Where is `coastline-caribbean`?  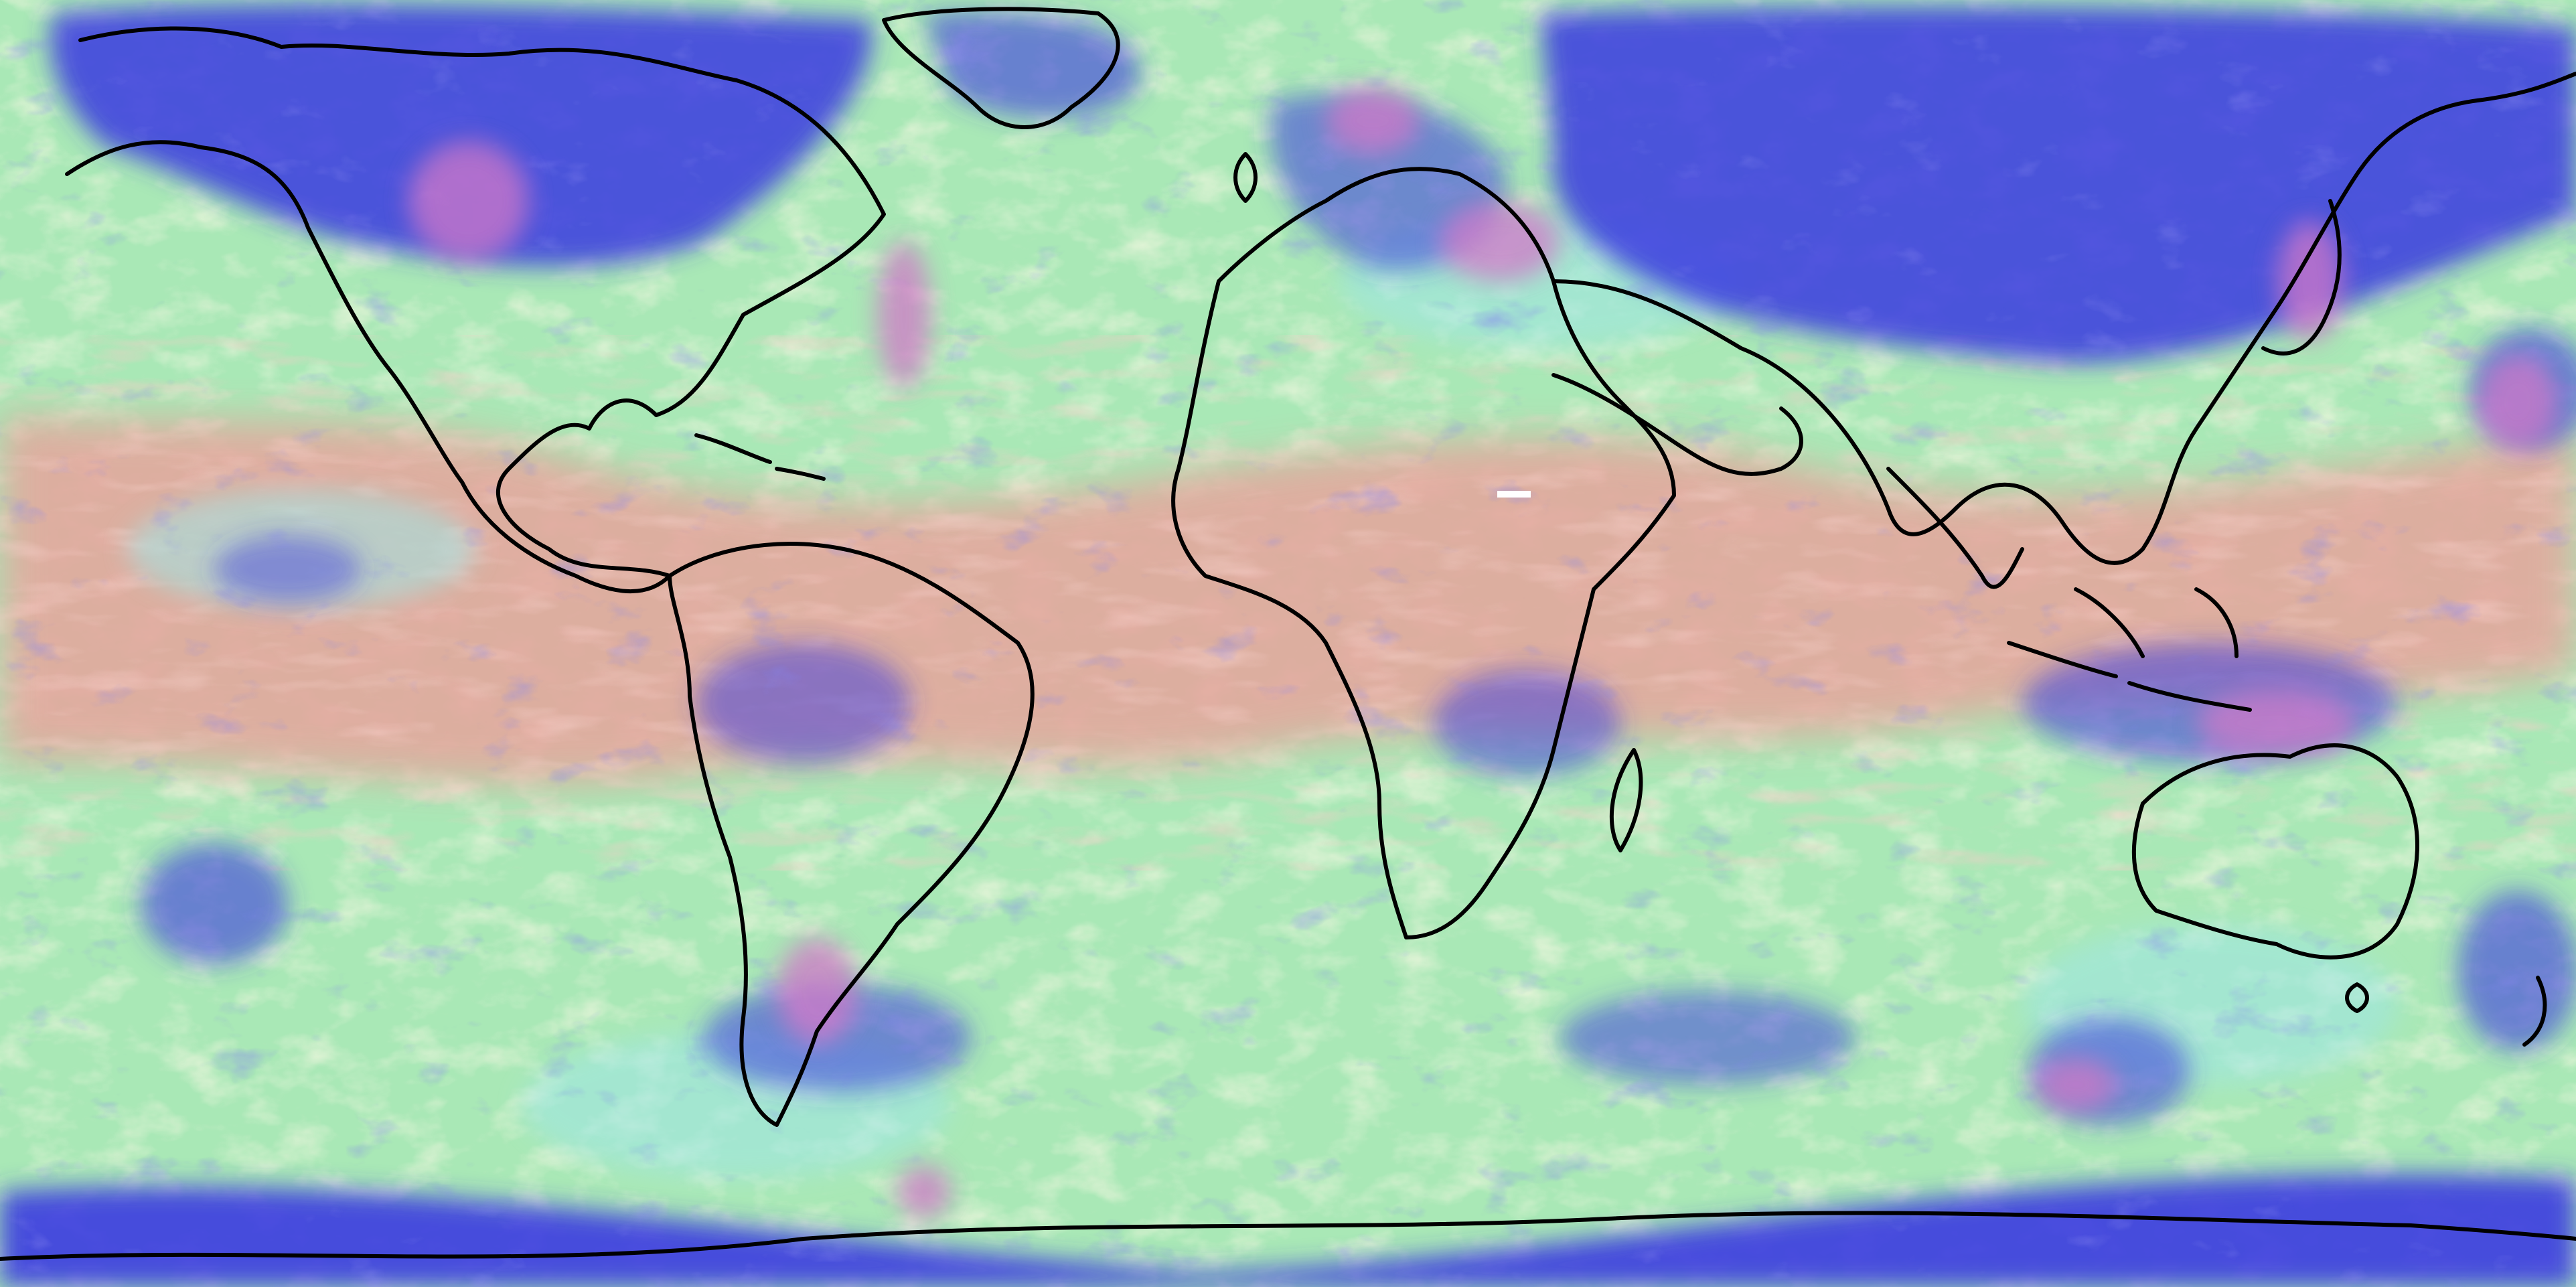 coastline-caribbean is located at coordinates (760, 457).